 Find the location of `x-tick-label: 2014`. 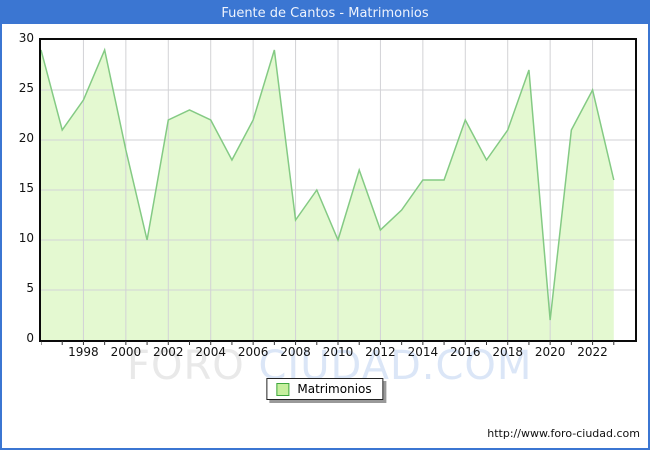

x-tick-label: 2014 is located at coordinates (423, 352).